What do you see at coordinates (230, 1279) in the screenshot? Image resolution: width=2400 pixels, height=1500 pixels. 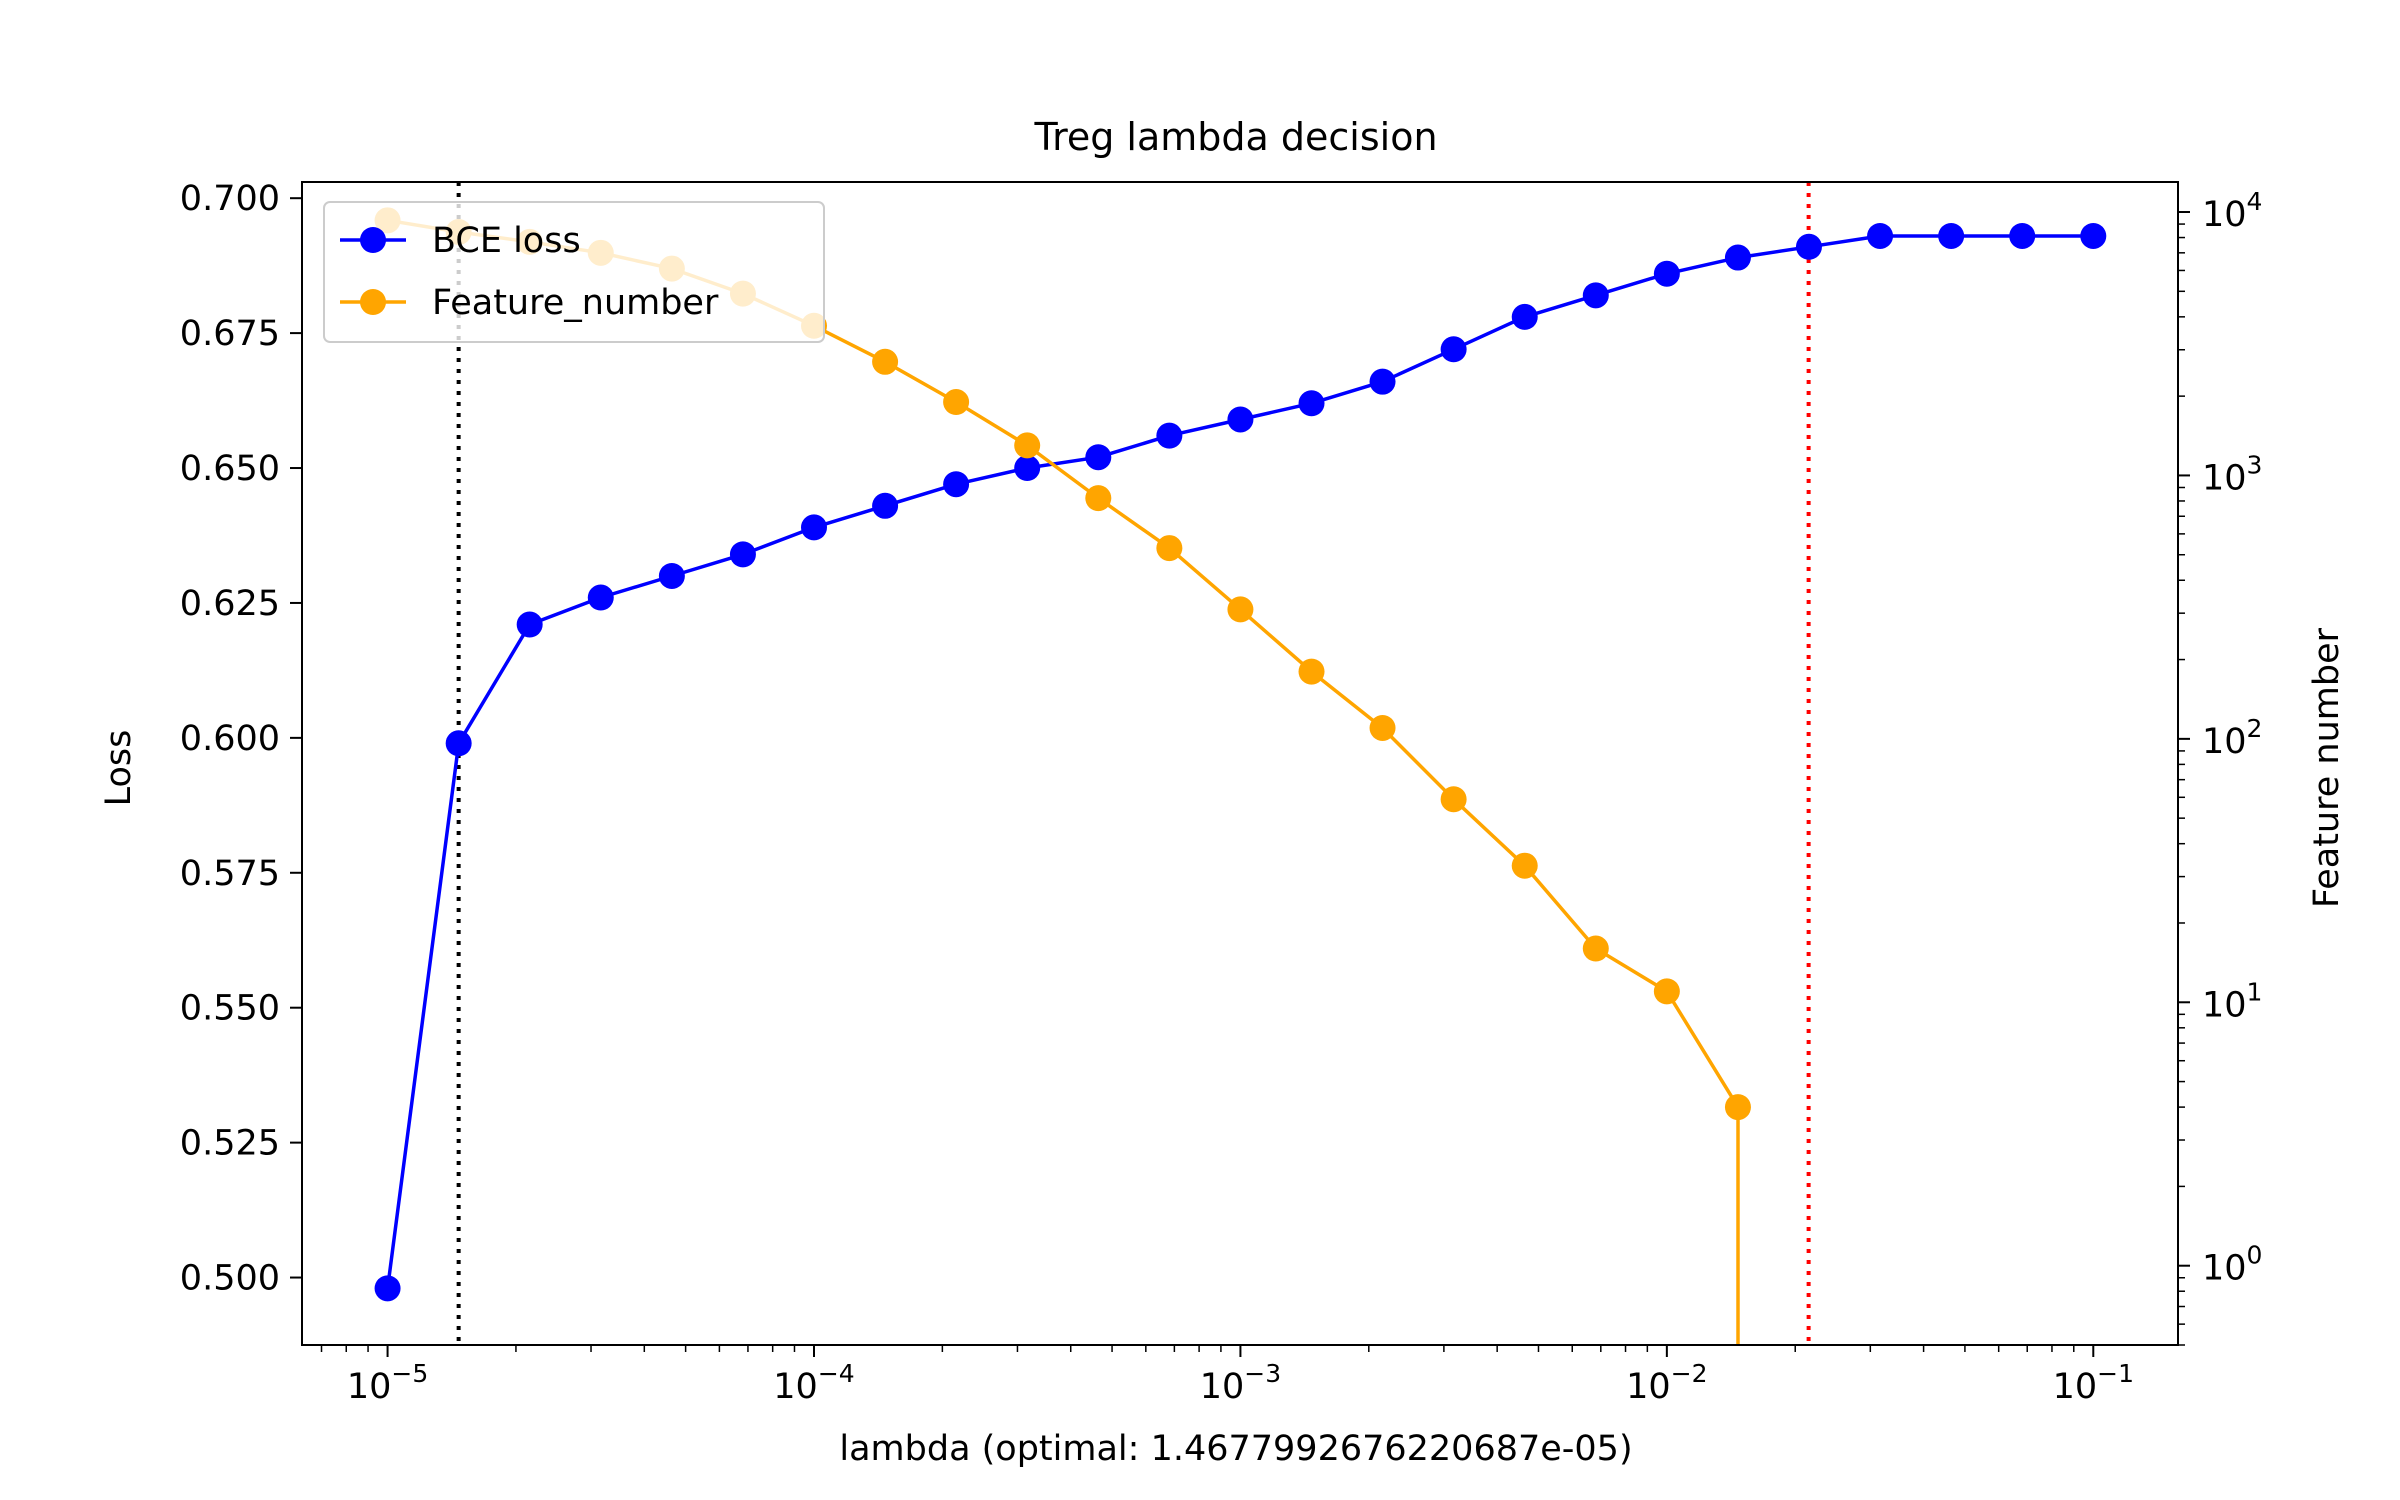 I see `y-tick-label: 0.500` at bounding box center [230, 1279].